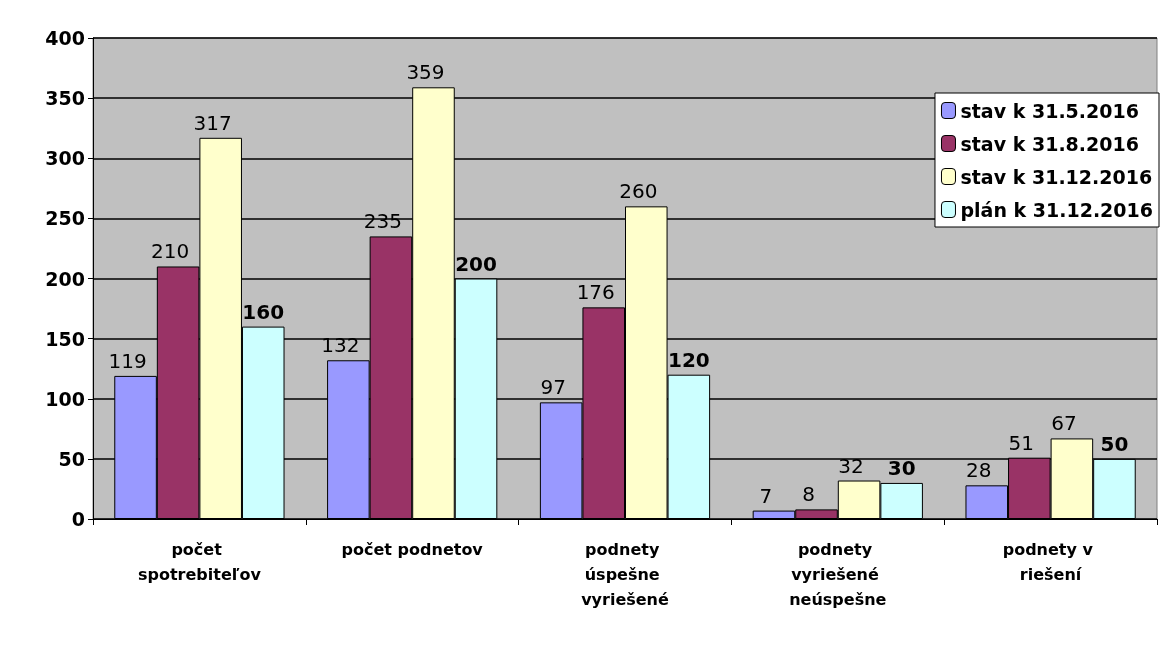 Image resolution: width=1175 pixels, height=648 pixels. I want to click on x-tick-label: podnety úspešne vyriešené, so click(625, 574).